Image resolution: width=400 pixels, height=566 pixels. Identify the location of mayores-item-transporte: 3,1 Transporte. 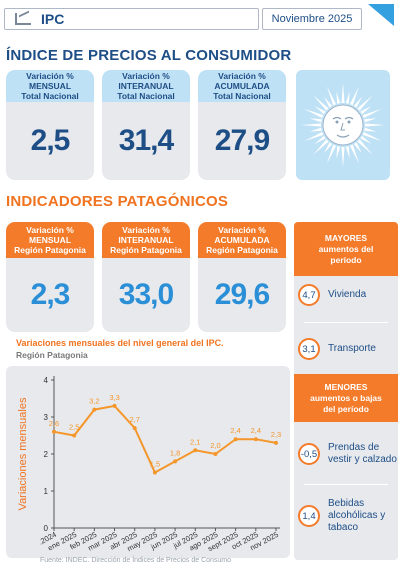
(337, 349).